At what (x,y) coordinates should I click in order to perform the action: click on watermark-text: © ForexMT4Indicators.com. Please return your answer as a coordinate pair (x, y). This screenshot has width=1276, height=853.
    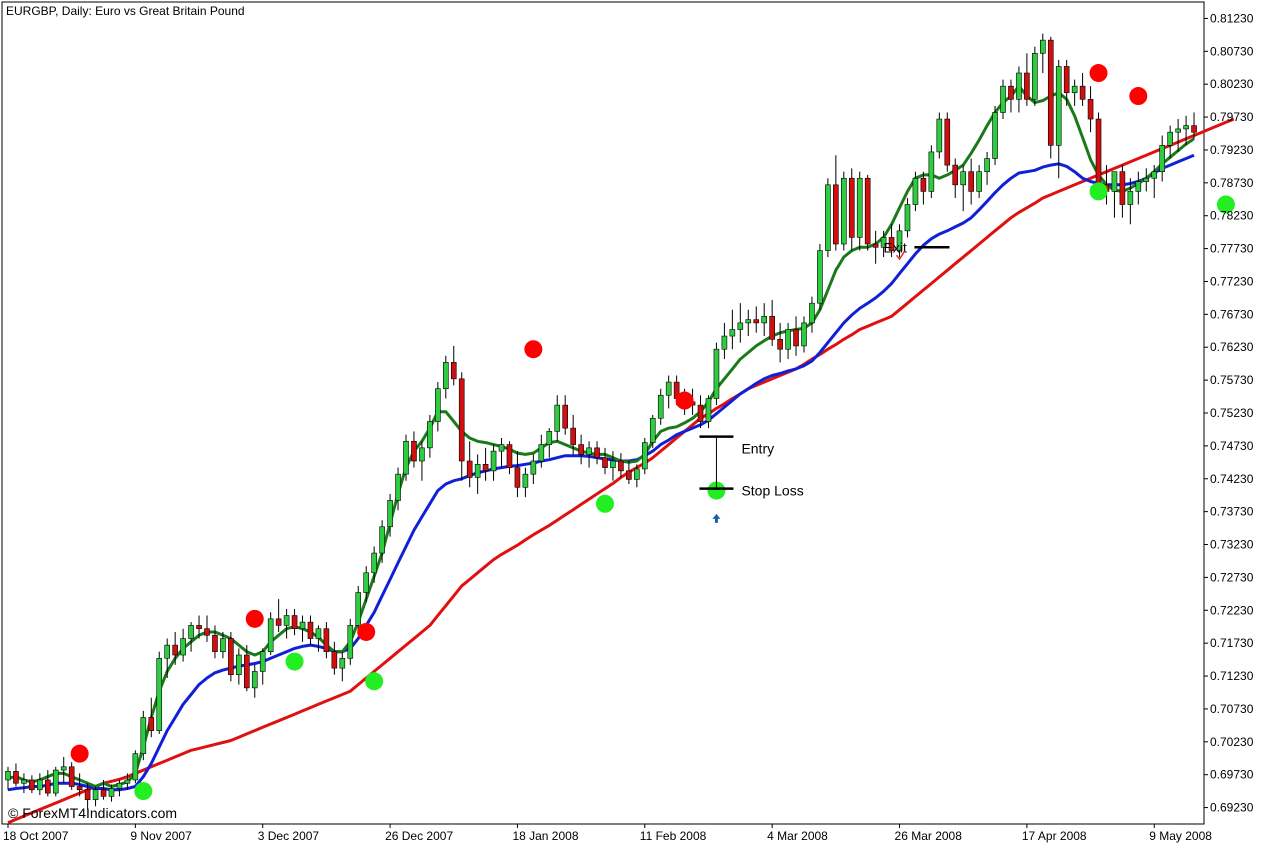
    Looking at the image, I should click on (92, 813).